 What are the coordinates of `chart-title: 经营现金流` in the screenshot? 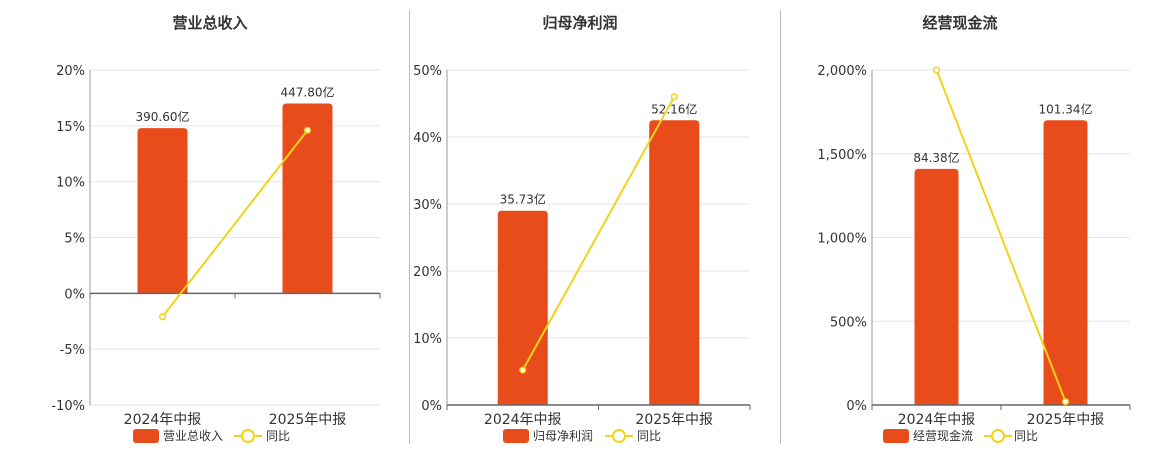 It's located at (959, 23).